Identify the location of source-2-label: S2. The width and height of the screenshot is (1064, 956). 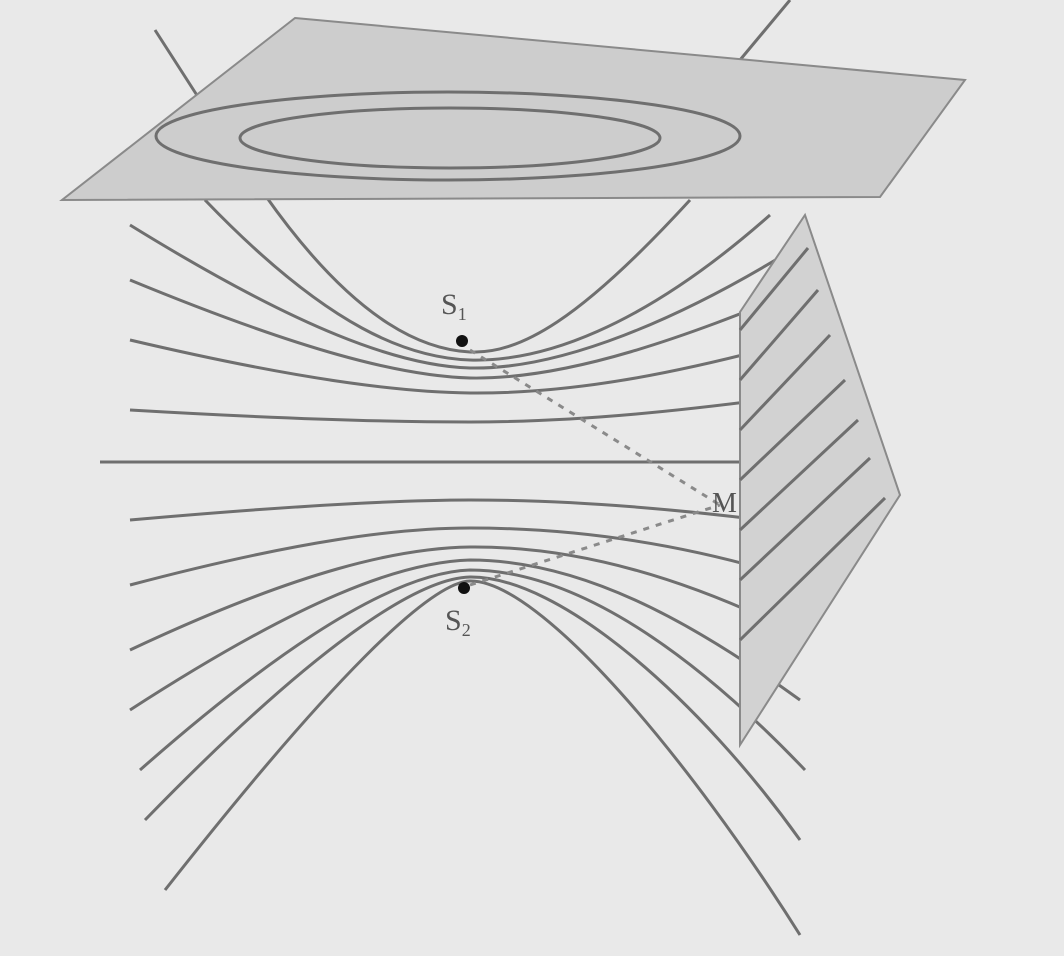
(458, 622).